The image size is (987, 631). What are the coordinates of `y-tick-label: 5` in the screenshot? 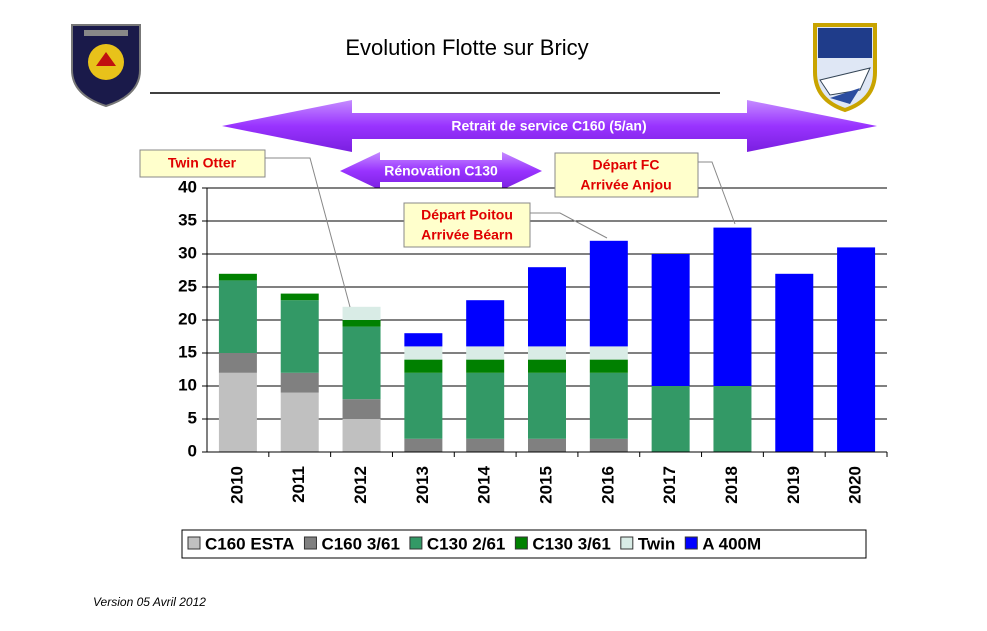 It's located at (192, 417).